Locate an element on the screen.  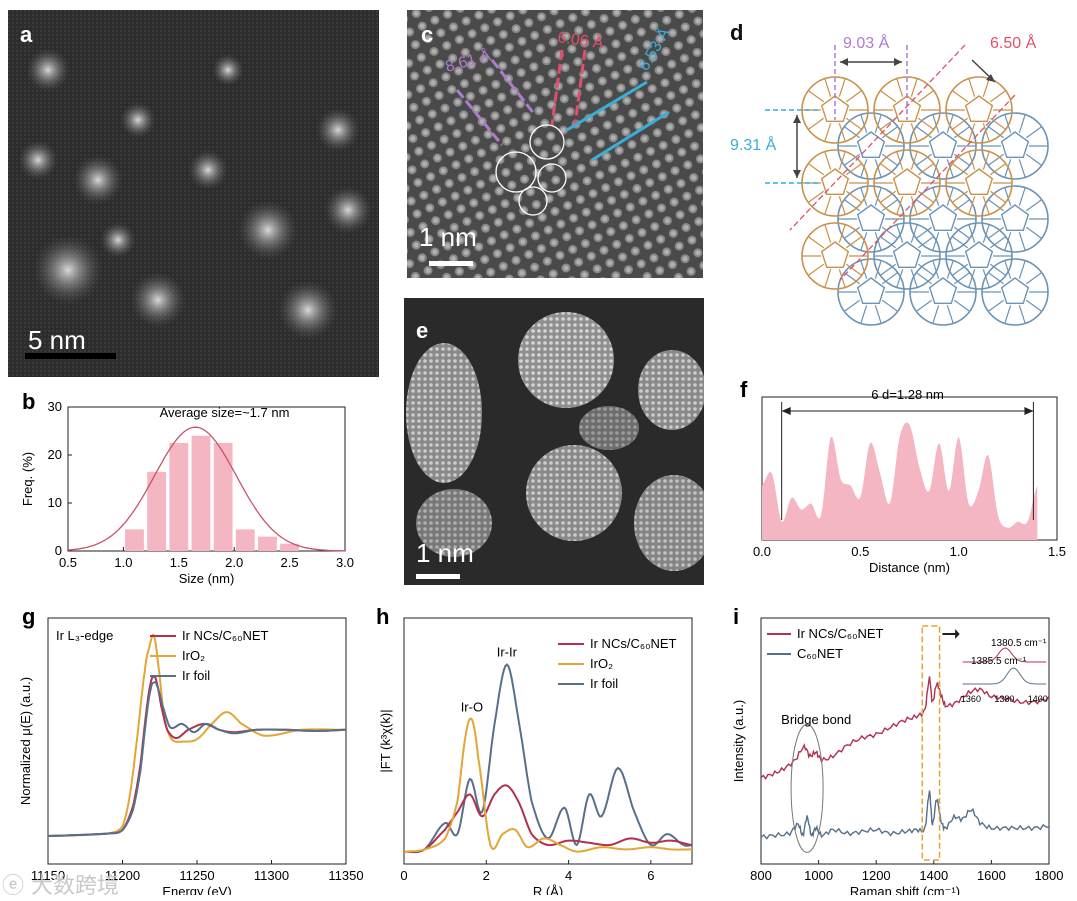
legend-label: Ir foil is located at coordinates (604, 683).